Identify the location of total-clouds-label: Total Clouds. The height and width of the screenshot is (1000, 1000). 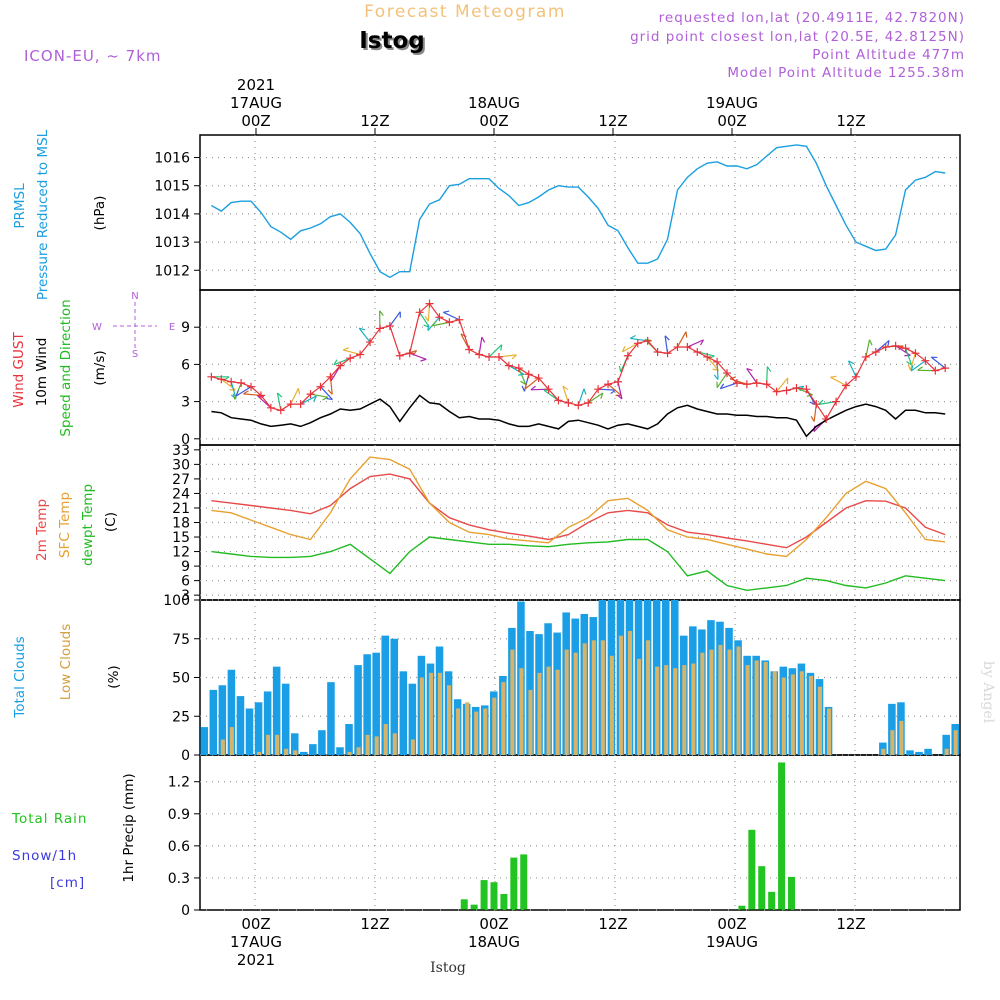
(20, 677).